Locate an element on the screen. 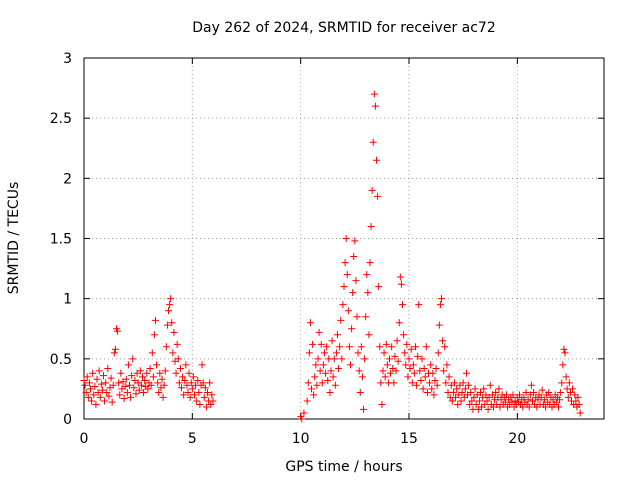 The width and height of the screenshot is (640, 480). x-tick-label: 0 is located at coordinates (84, 439).